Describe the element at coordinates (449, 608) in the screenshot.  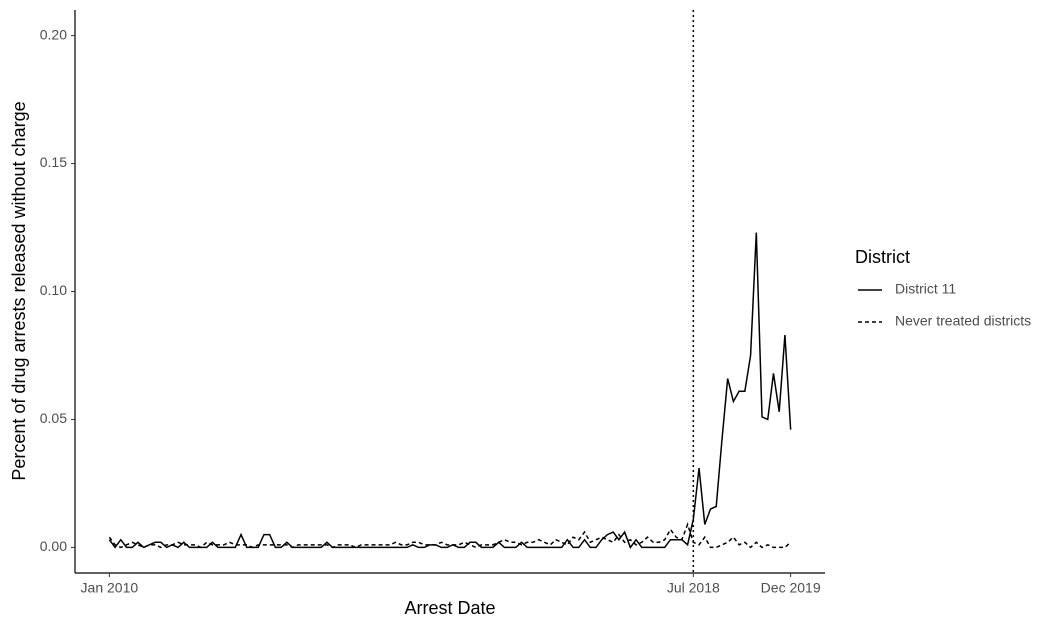
I see `x-axis-label: Arrest Date` at that location.